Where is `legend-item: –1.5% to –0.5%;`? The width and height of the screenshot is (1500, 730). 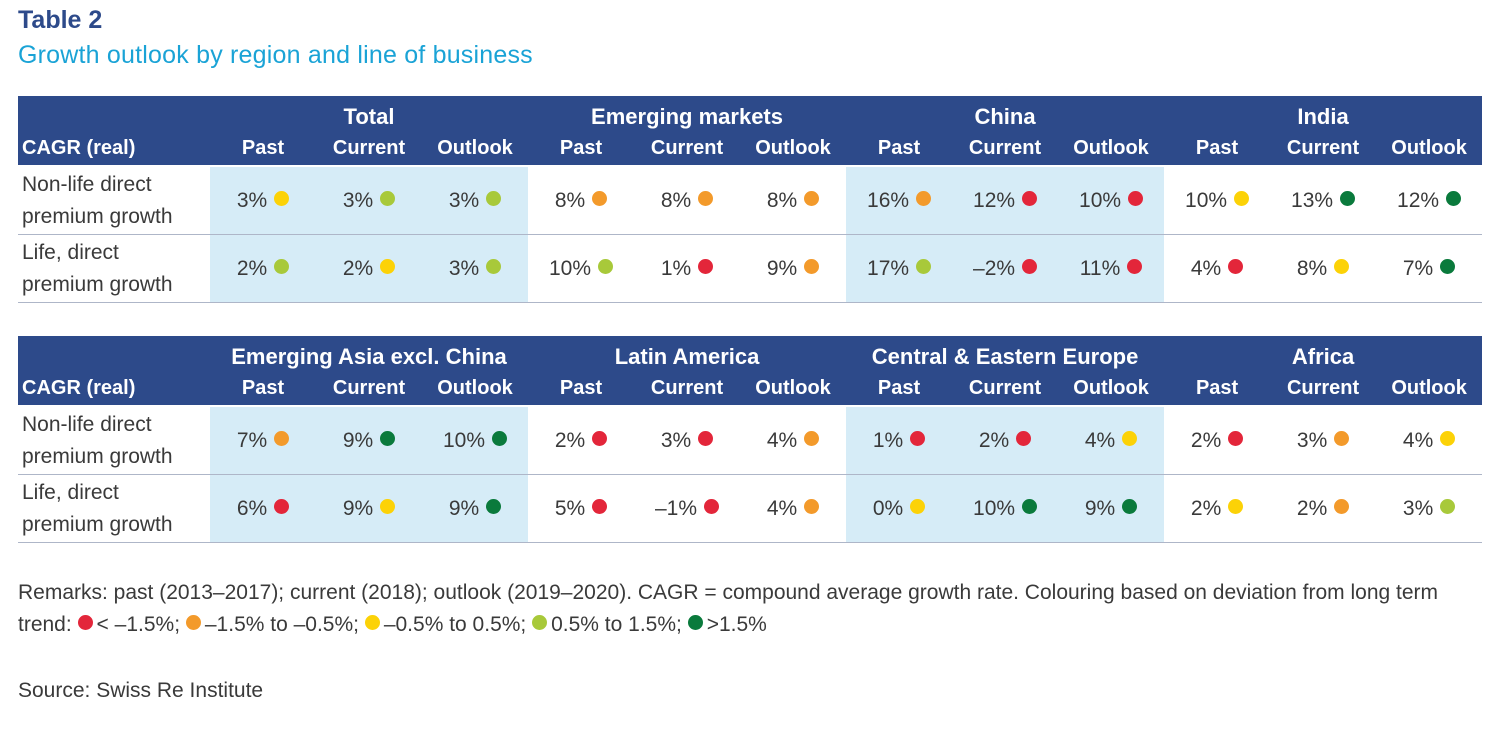
legend-item: –1.5% to –0.5%; is located at coordinates (272, 624).